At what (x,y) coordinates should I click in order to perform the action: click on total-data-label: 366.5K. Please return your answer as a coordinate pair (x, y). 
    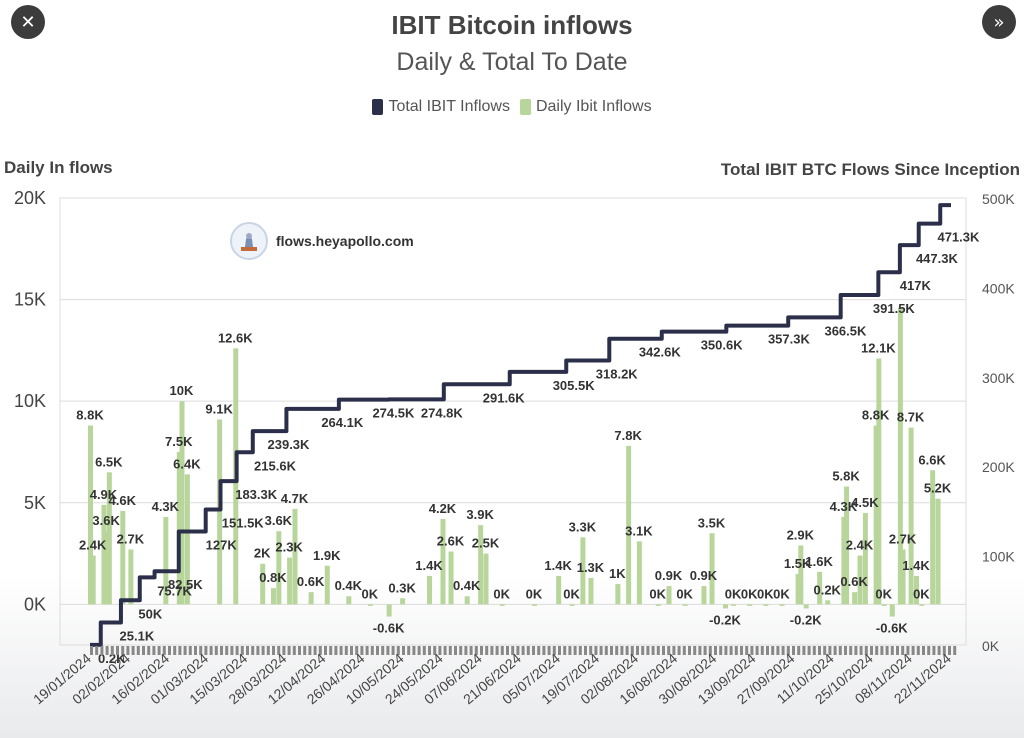
    Looking at the image, I should click on (845, 330).